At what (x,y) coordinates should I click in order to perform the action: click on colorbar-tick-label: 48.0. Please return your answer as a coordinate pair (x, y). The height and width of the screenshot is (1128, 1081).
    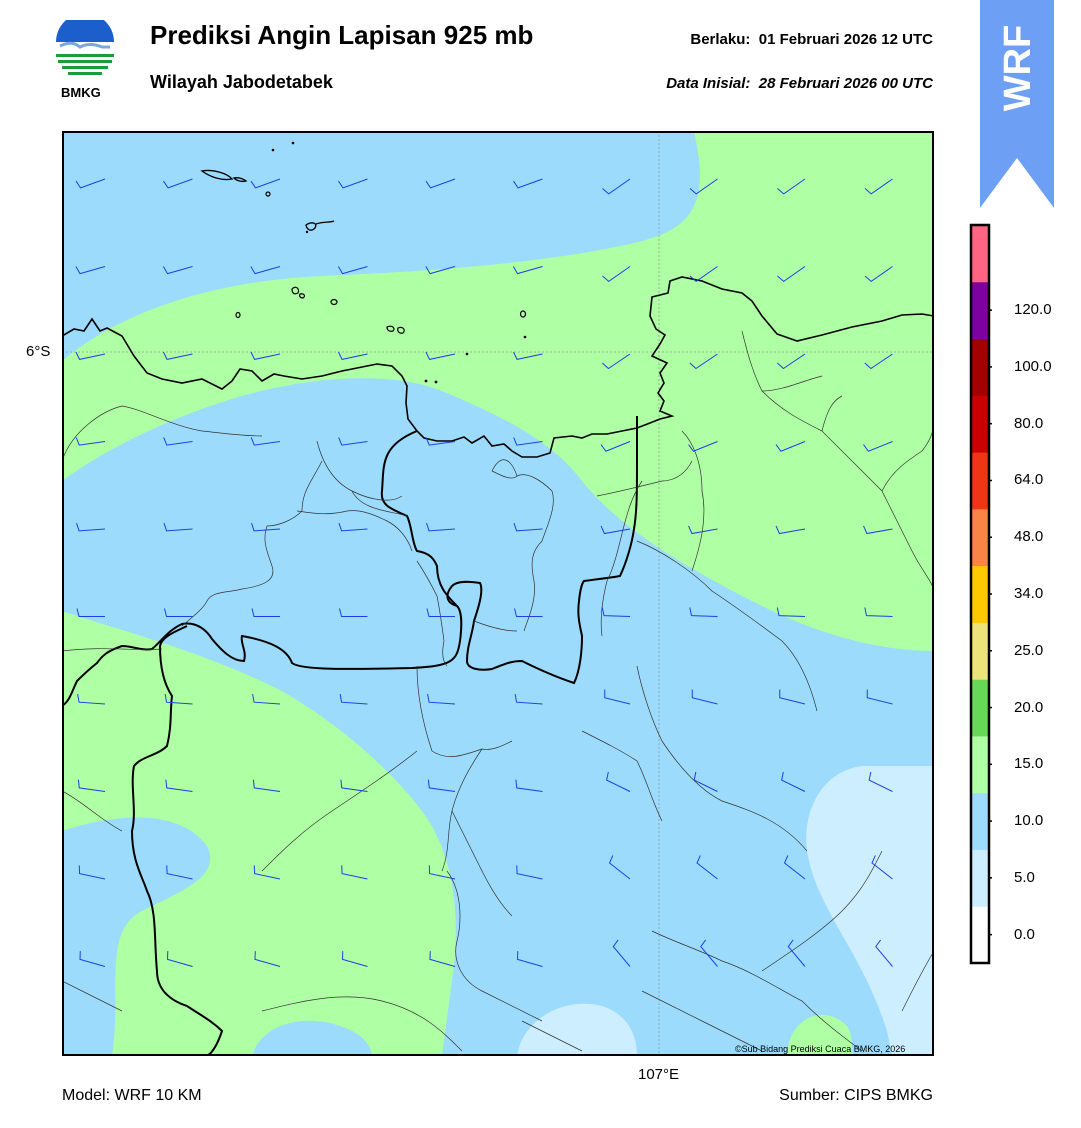
    Looking at the image, I should click on (1029, 537).